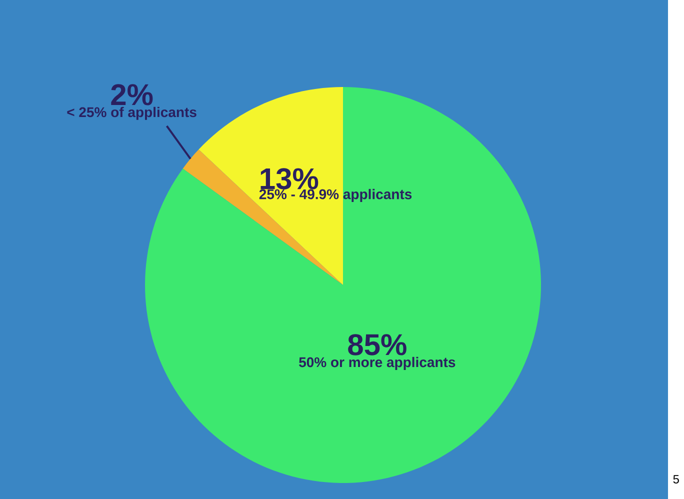 This screenshot has width=684, height=499. I want to click on data-label: 2%, so click(132, 95).